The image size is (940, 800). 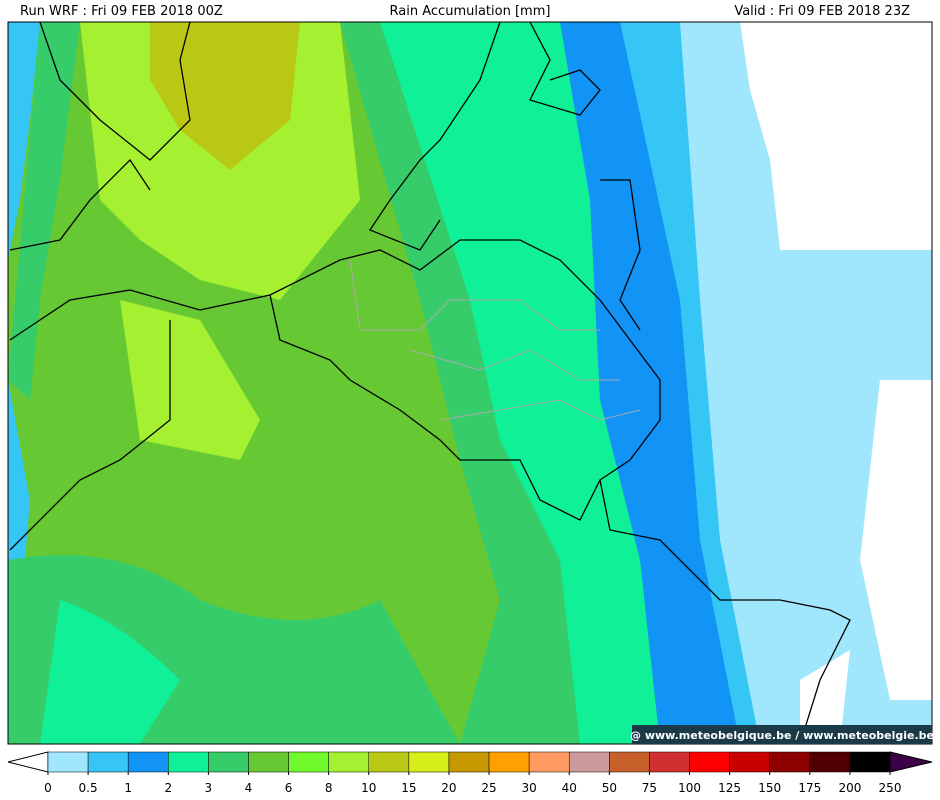 What do you see at coordinates (28, 762) in the screenshot?
I see `colorbar-under` at bounding box center [28, 762].